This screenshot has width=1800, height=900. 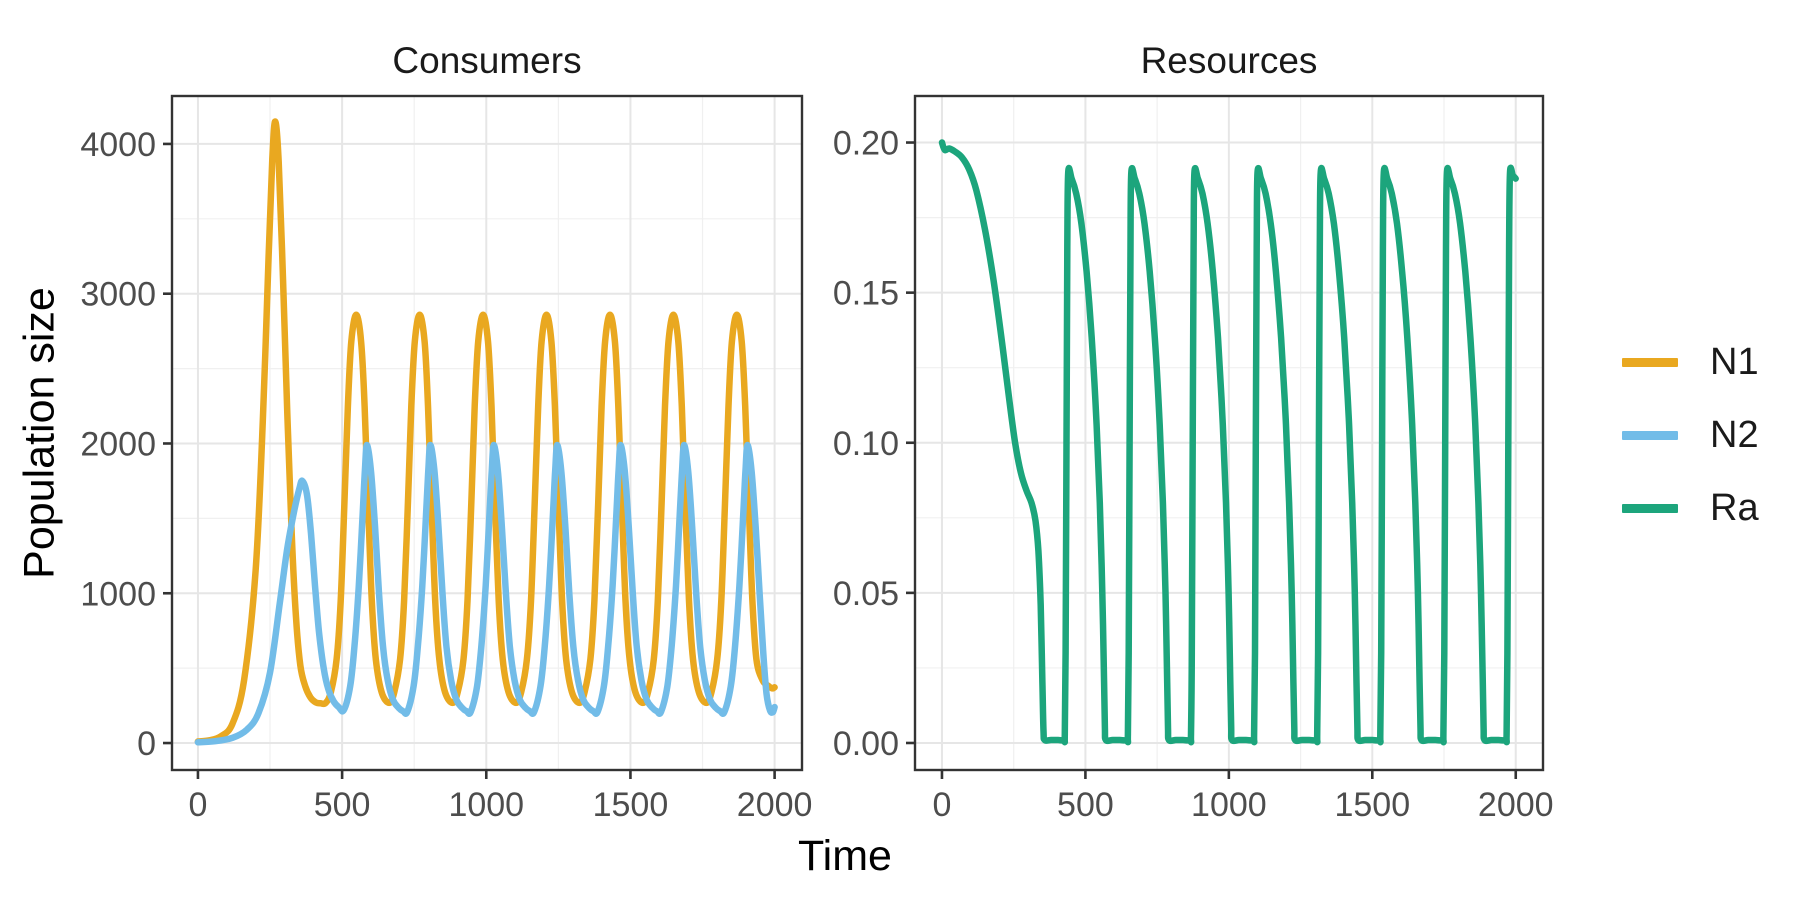 I want to click on y-tick-label: 0.10, so click(x=866, y=444).